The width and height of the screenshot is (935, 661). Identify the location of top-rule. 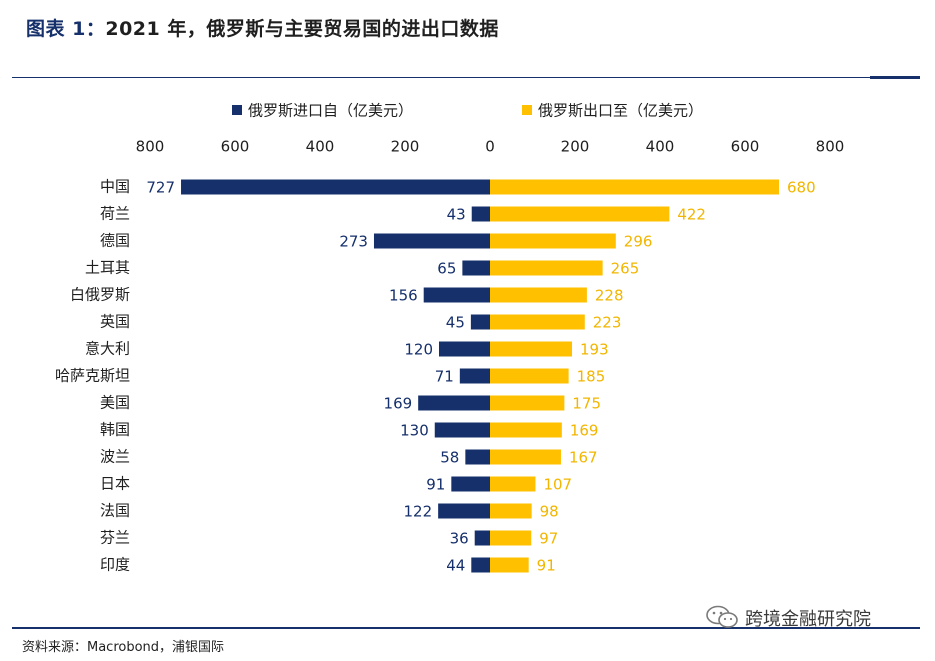
(466, 77).